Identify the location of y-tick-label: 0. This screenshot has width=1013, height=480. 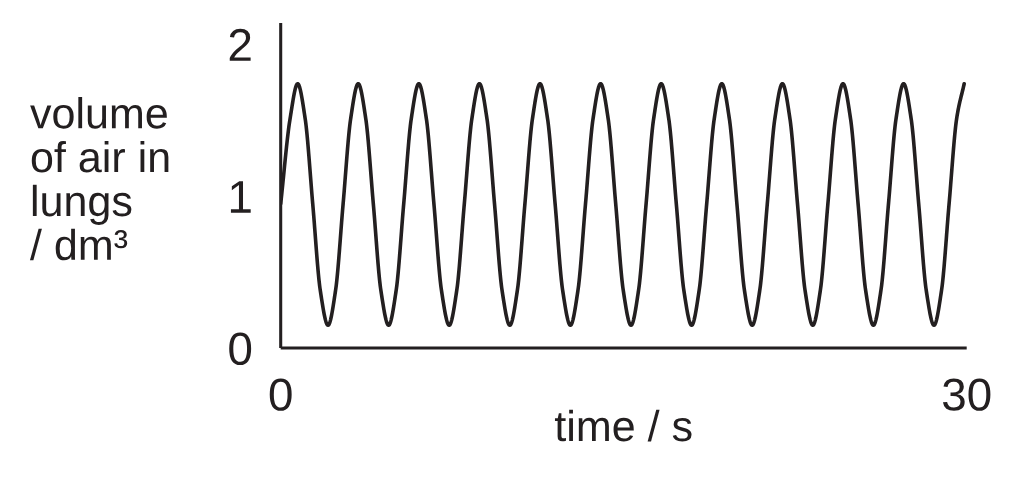
(240, 349).